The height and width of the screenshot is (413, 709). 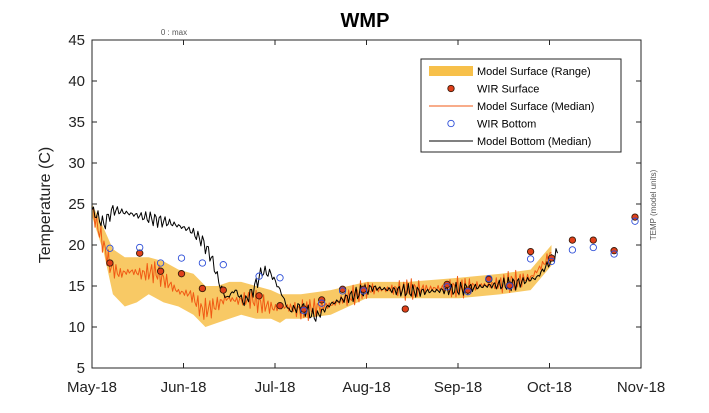 What do you see at coordinates (76, 245) in the screenshot?
I see `y-tick-label: 20` at bounding box center [76, 245].